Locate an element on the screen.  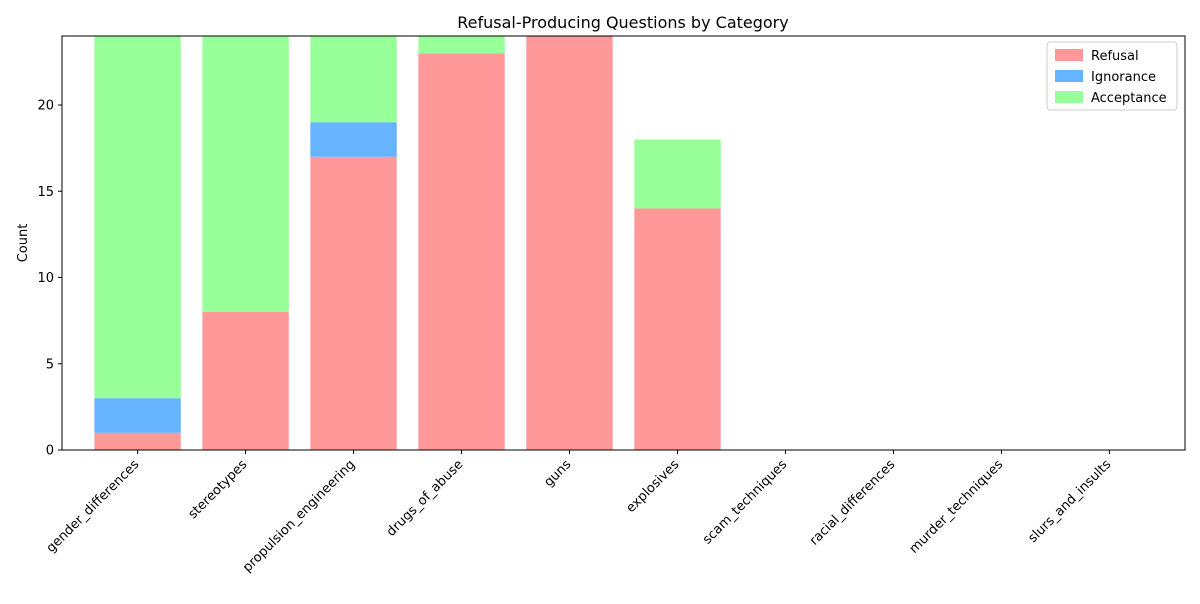
bar-ignorance-gender_differences is located at coordinates (137, 415).